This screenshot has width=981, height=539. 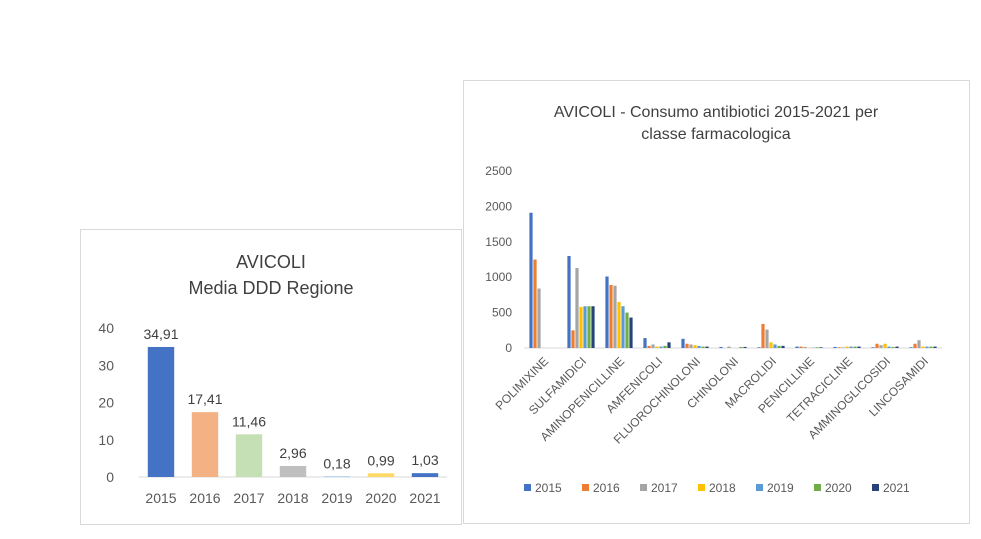 I want to click on chart-subtitle: Media DDD Regione, so click(x=270, y=288).